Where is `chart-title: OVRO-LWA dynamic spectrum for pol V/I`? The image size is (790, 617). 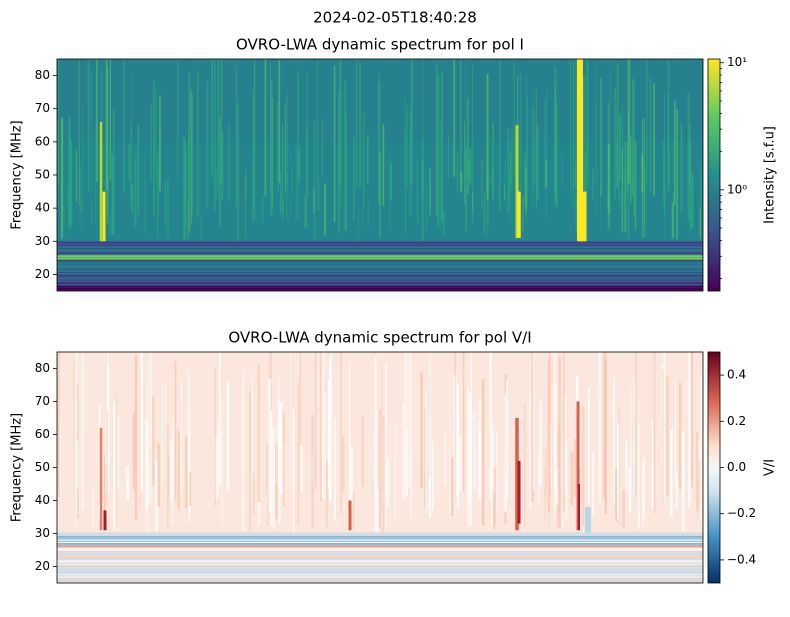
chart-title: OVRO-LWA dynamic spectrum for pol V/I is located at coordinates (379, 338).